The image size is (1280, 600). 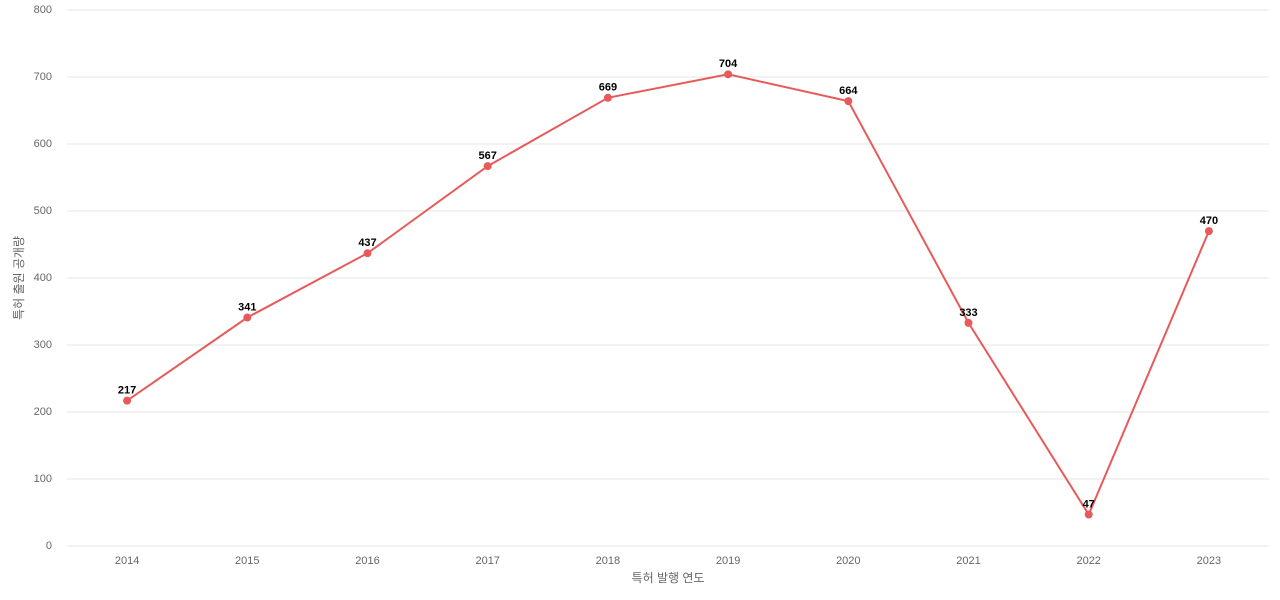 I want to click on x-tick-label: 2019, so click(x=728, y=561).